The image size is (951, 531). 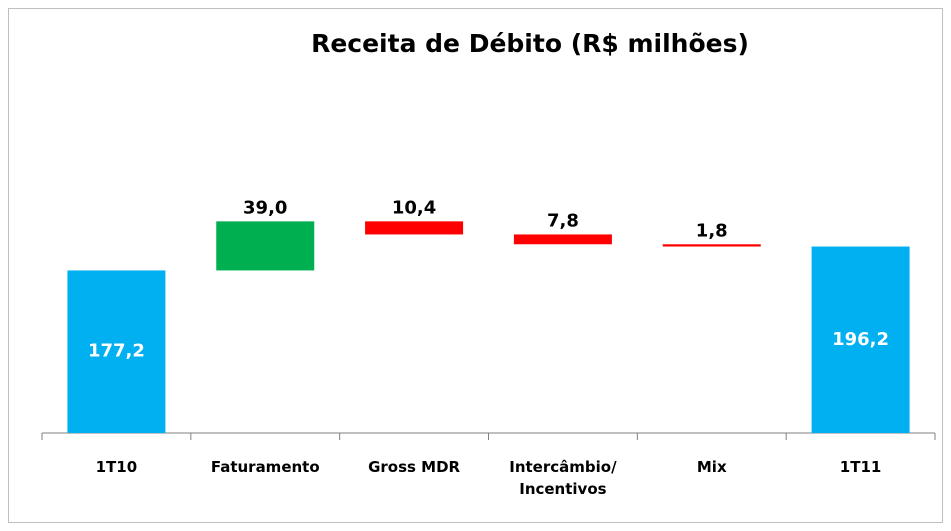 I want to click on x-tick-label: Intercâmbio/ Incentivos, so click(x=563, y=478).